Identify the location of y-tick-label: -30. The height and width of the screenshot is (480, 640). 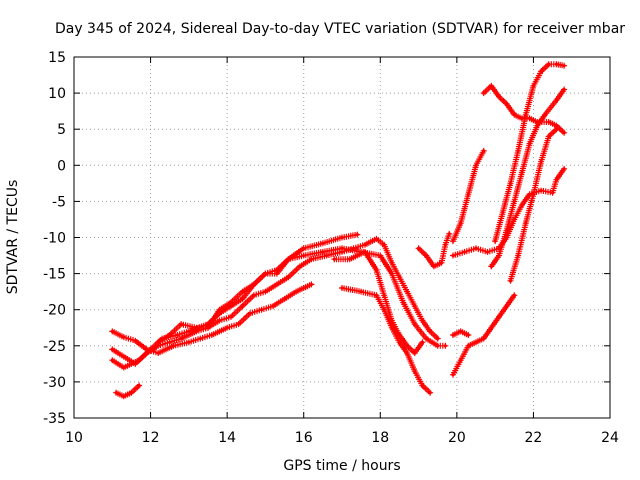
(54, 383).